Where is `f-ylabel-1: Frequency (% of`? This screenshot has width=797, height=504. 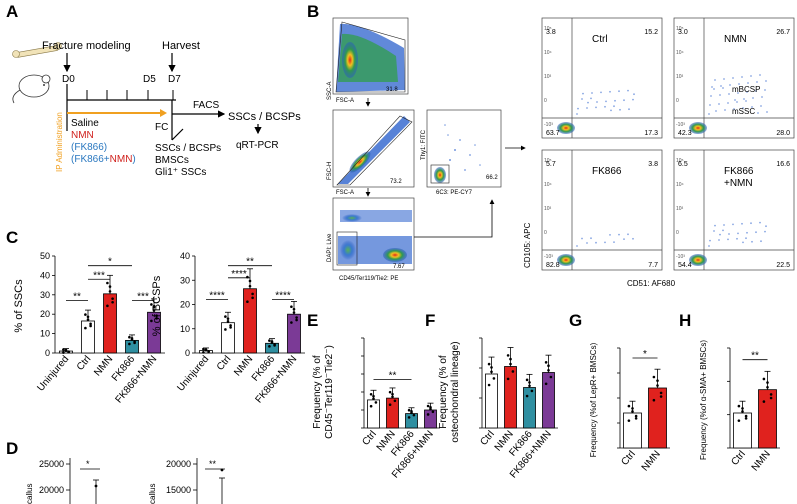 f-ylabel-1: Frequency (% of is located at coordinates (443, 392).